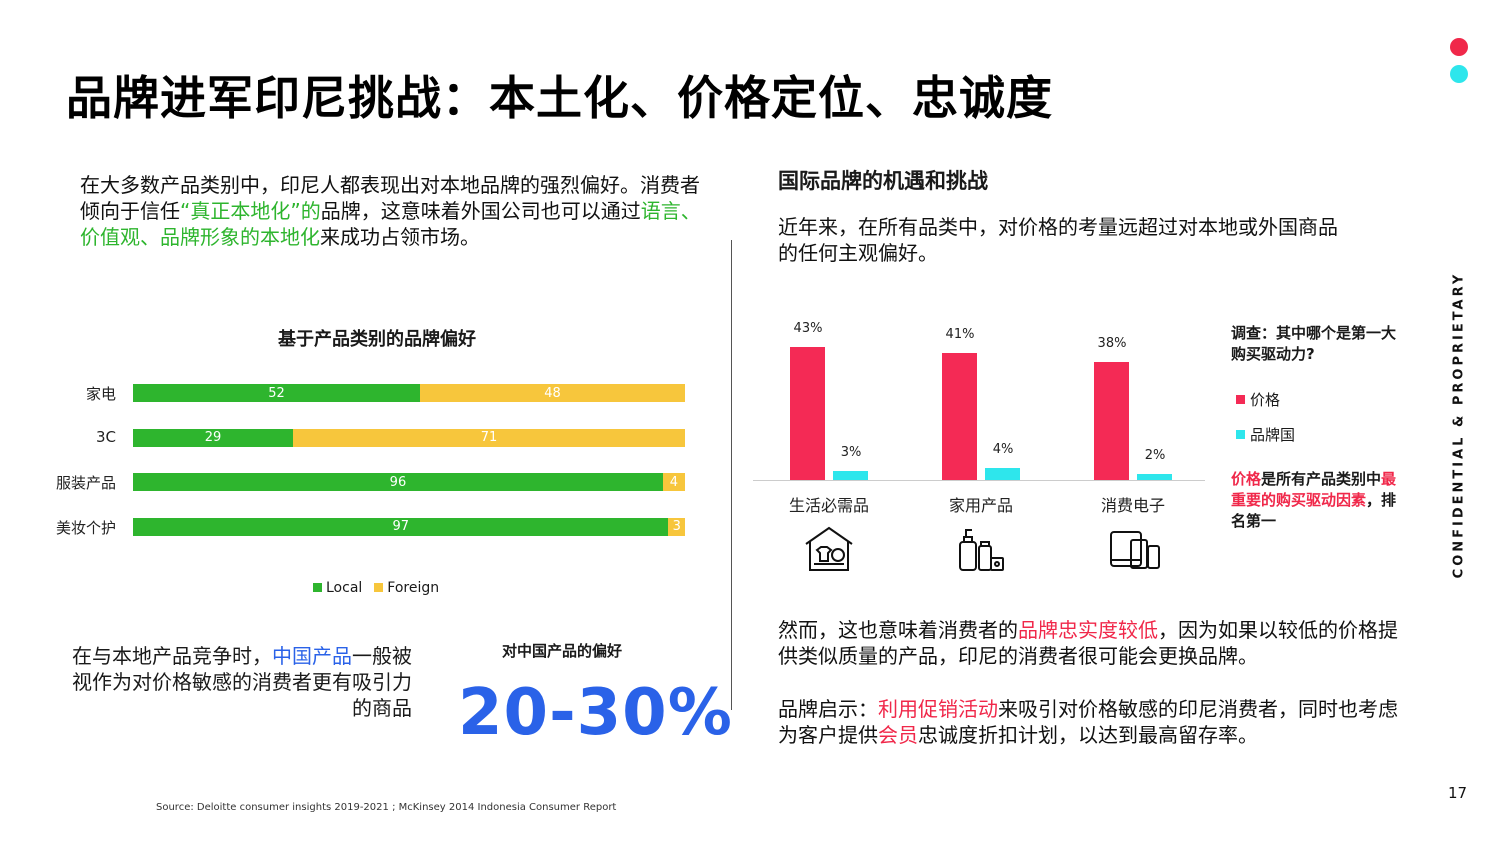  Describe the element at coordinates (213, 437) in the screenshot. I see `local-bar-segment: 29` at that location.